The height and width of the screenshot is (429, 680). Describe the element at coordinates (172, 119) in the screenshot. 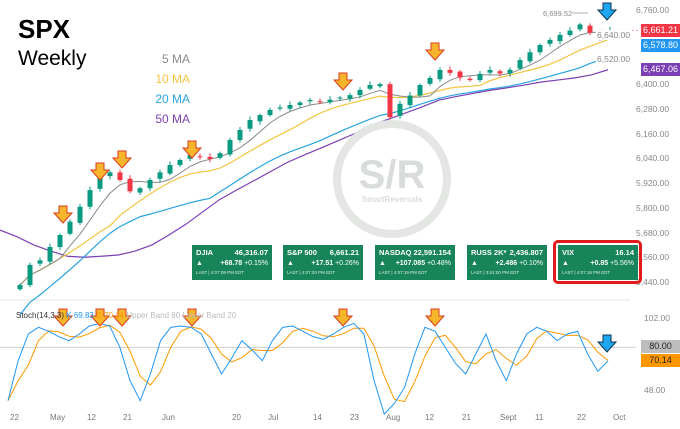

I see `ma-legend-50: 50 MA` at that location.